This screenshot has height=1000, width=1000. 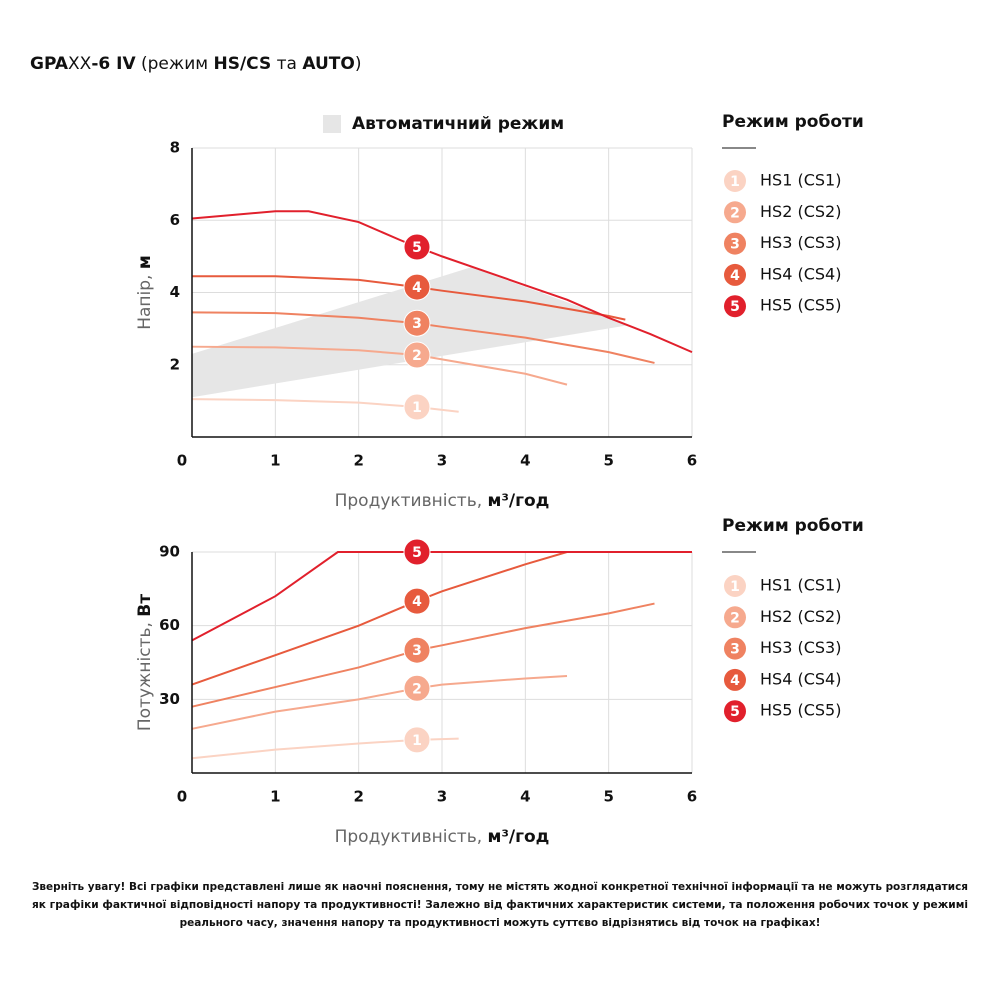 What do you see at coordinates (175, 64) in the screenshot?
I see `title-part: (режим` at bounding box center [175, 64].